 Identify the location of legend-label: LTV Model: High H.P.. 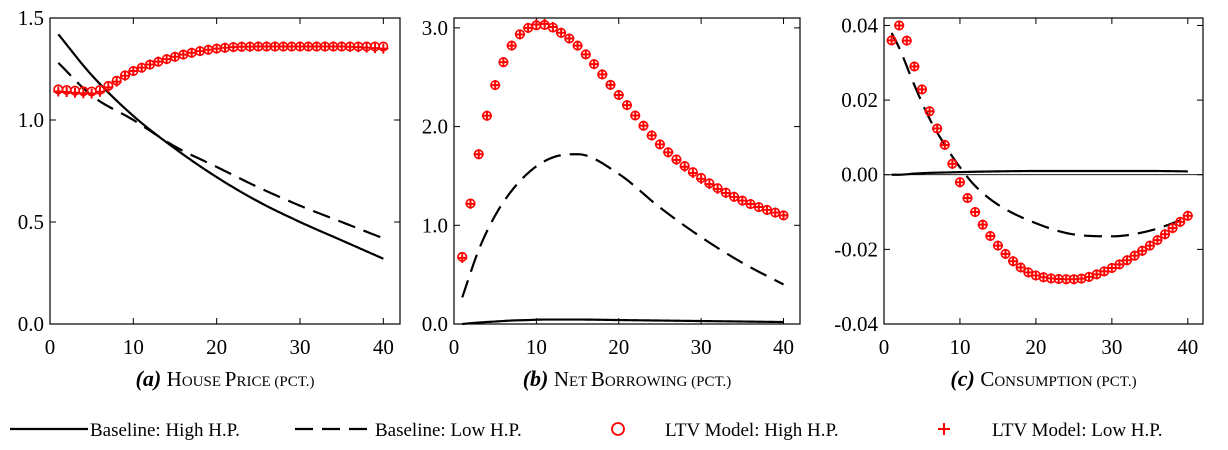
(752, 430).